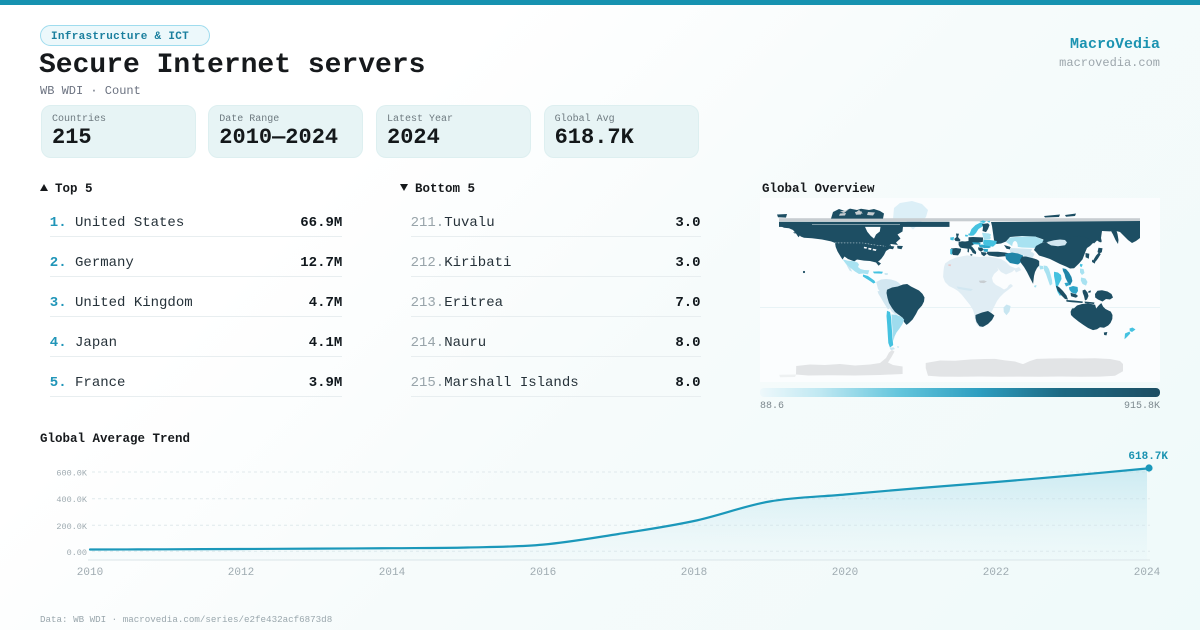 Image resolution: width=1200 pixels, height=630 pixels. What do you see at coordinates (241, 573) in the screenshot?
I see `svg-text: 2012` at bounding box center [241, 573].